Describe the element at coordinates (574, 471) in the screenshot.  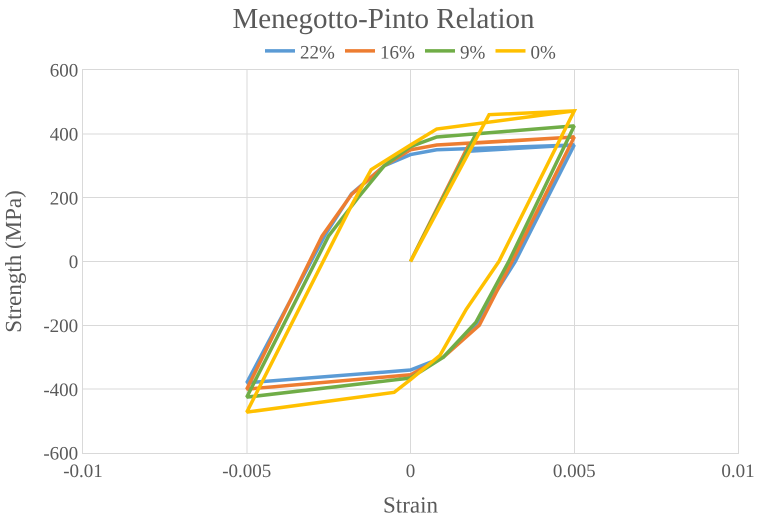
I see `x-tick-label: 0.005` at that location.